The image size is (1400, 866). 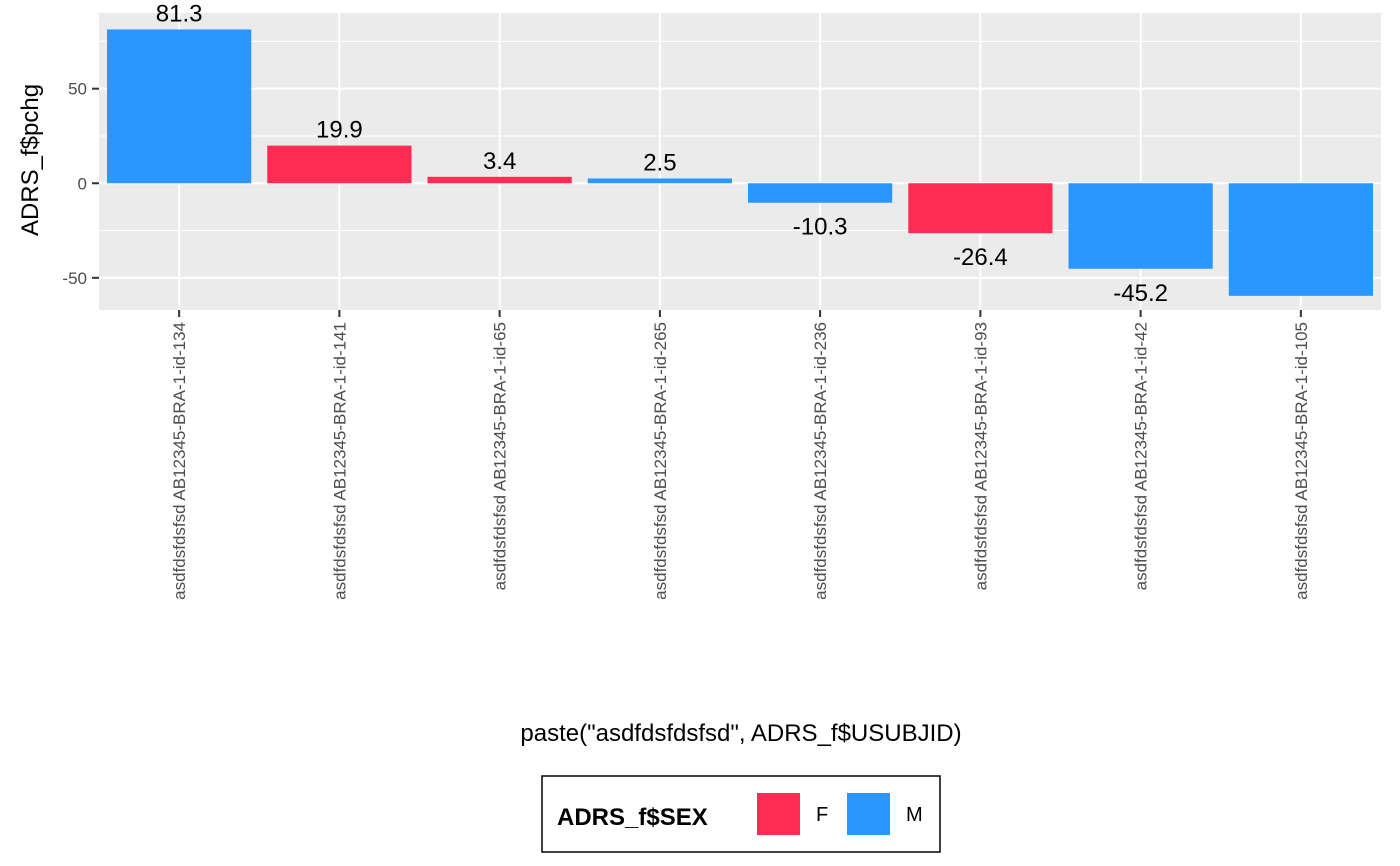 What do you see at coordinates (632, 817) in the screenshot?
I see `legend-title: ADRS_f$SEX` at bounding box center [632, 817].